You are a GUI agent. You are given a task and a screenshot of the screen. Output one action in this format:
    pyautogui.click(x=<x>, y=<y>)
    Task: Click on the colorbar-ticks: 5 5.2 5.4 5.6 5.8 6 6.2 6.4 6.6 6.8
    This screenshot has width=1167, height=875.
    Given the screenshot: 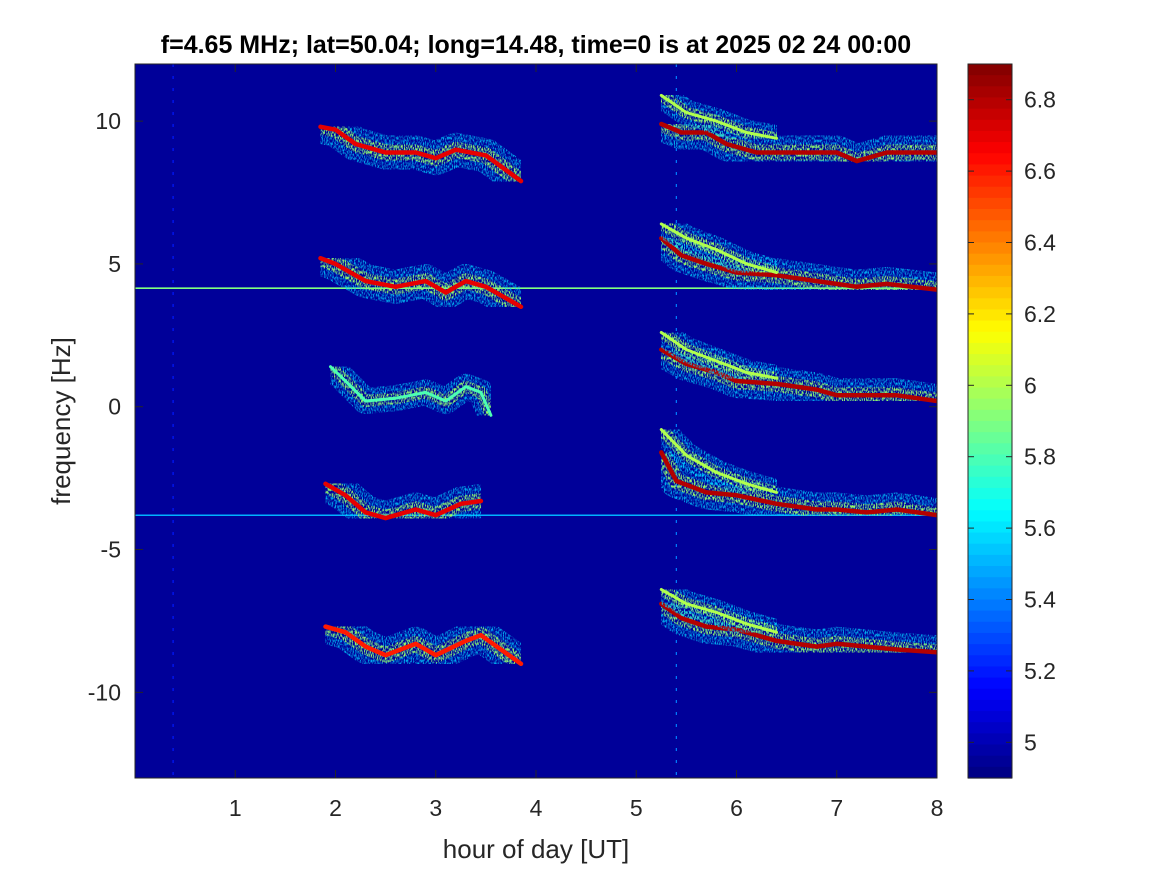 What is the action you would take?
    pyautogui.click(x=1012, y=421)
    